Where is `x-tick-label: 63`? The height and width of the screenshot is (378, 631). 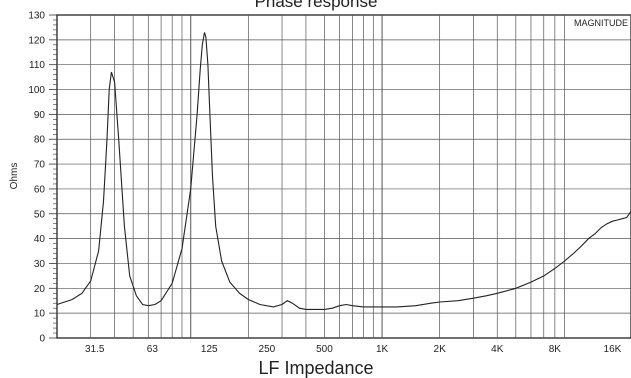
x-tick-label: 63 is located at coordinates (153, 349).